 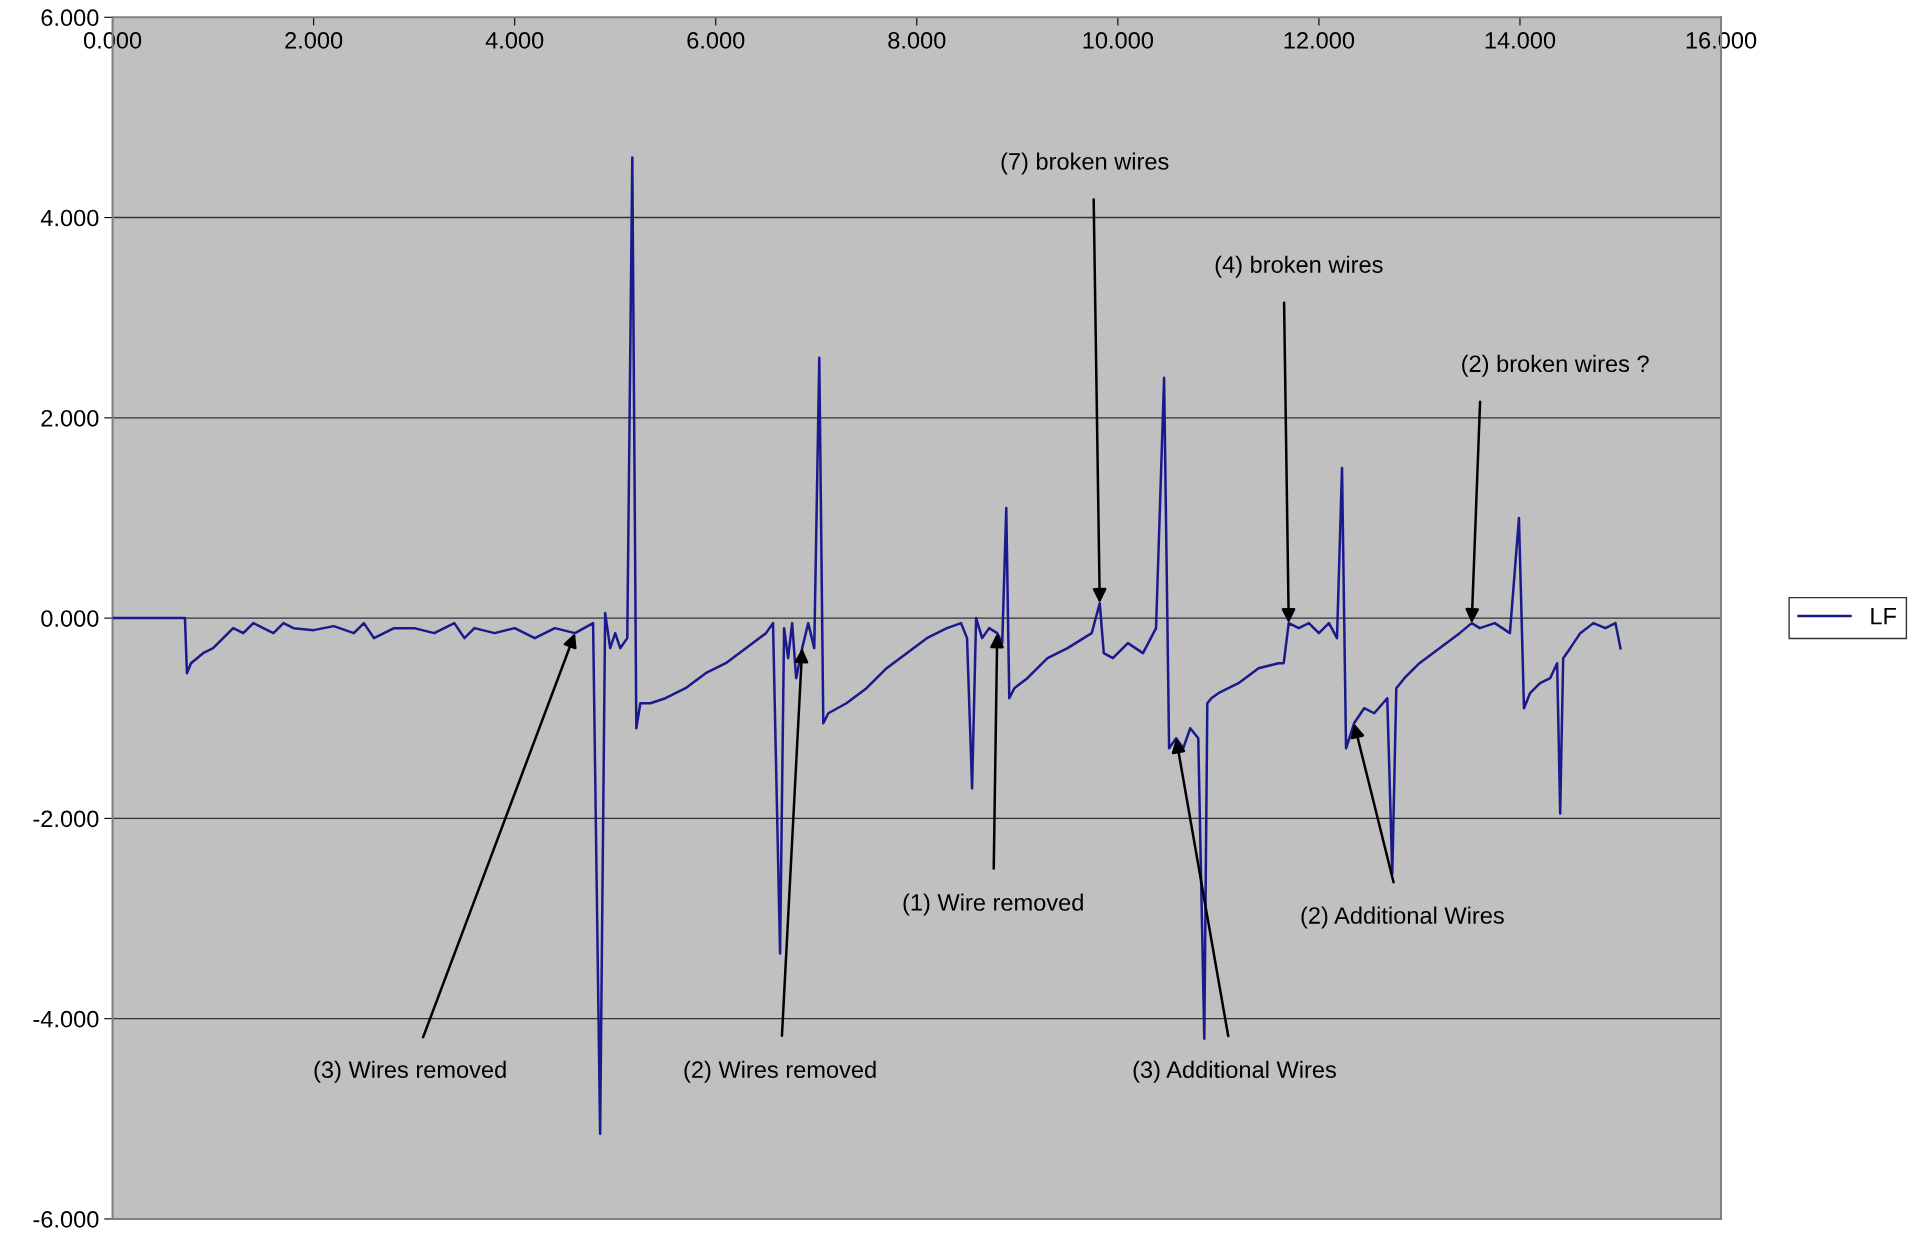 What do you see at coordinates (66, 1219) in the screenshot?
I see `y-tick-label: -6.000` at bounding box center [66, 1219].